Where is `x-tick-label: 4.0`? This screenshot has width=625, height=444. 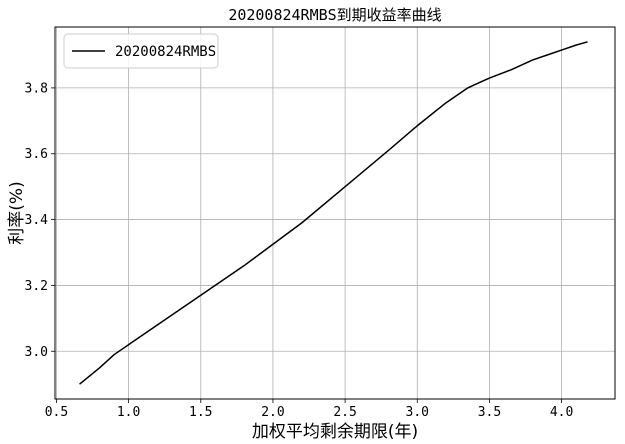 x-tick-label: 4.0 is located at coordinates (561, 412).